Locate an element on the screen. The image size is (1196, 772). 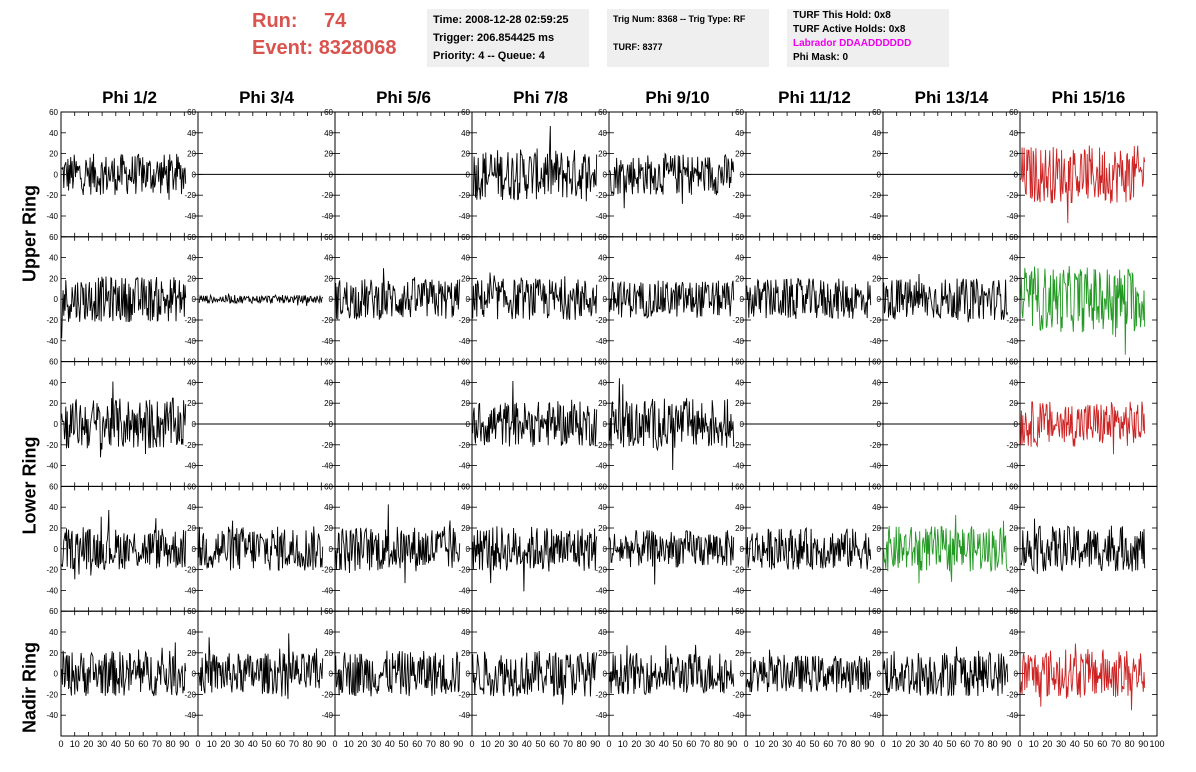
column-header-phi-11-12: Phi 11/12 is located at coordinates (814, 97).